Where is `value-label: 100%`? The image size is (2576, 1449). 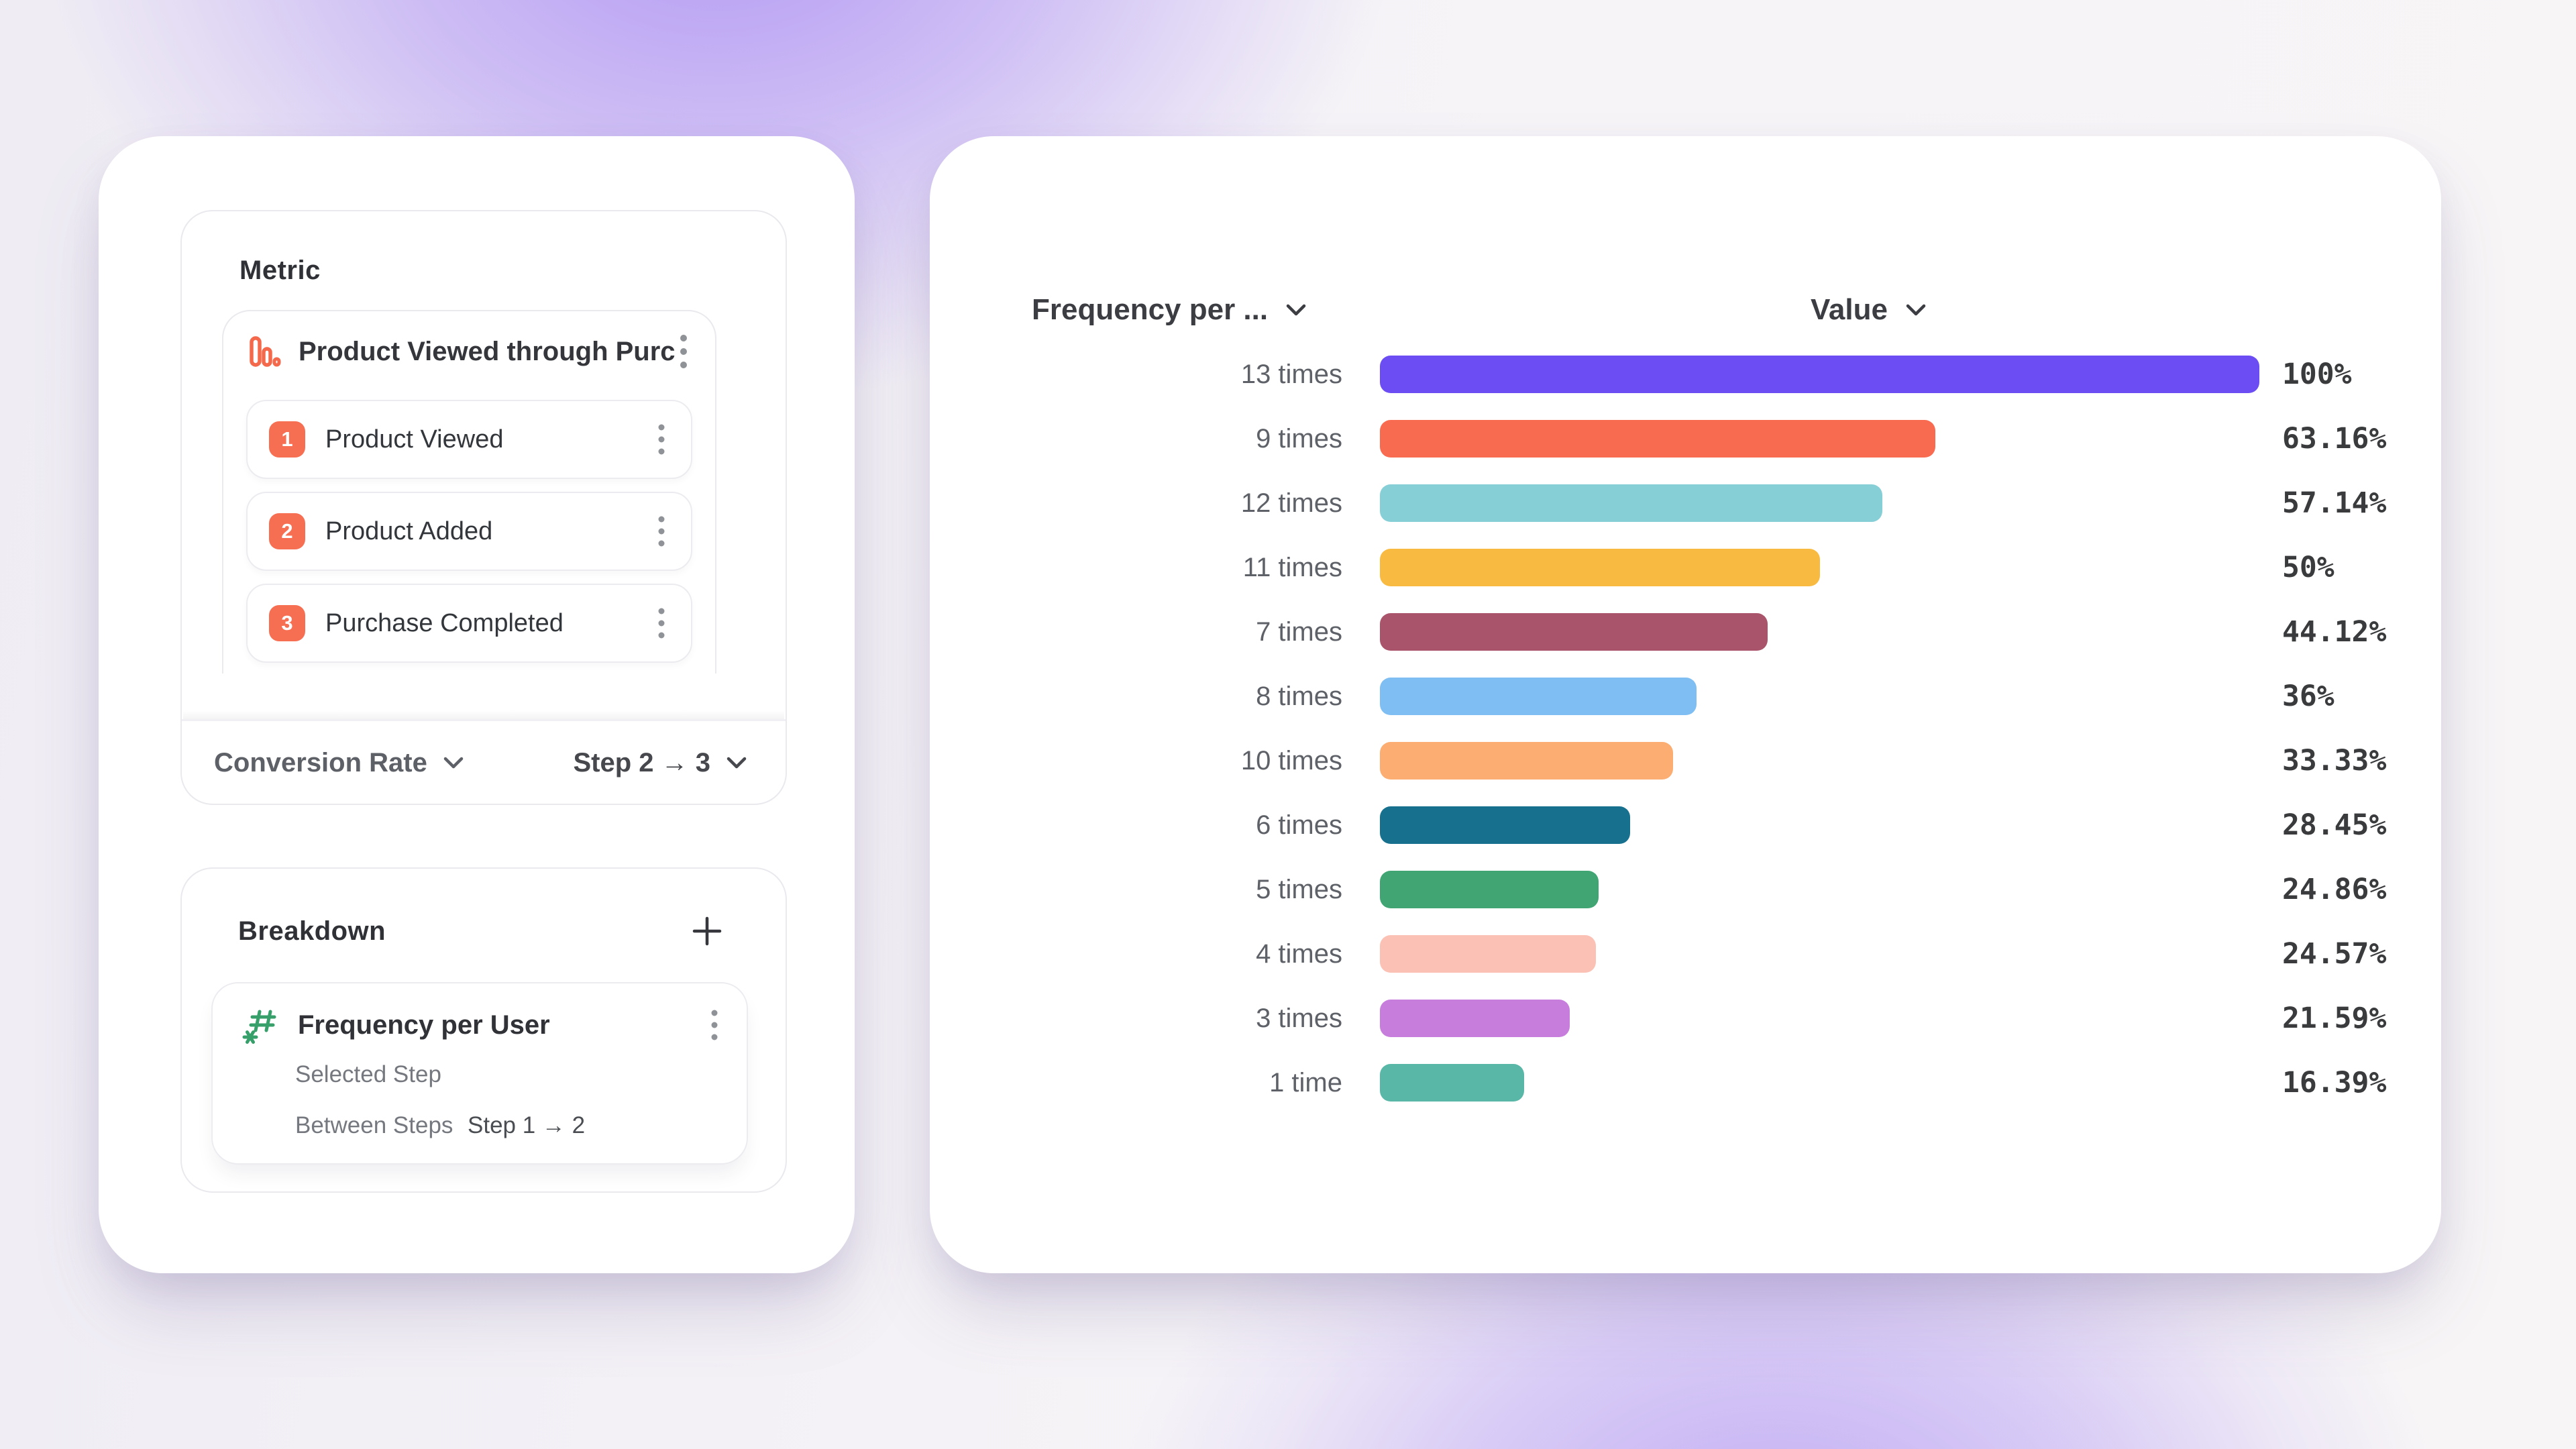
value-label: 100% is located at coordinates (2317, 374).